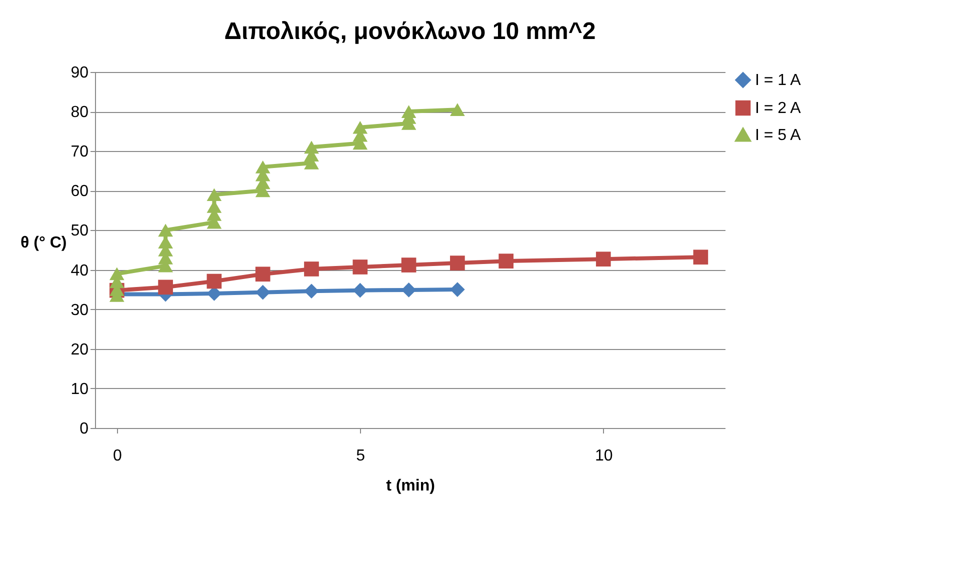 Image resolution: width=956 pixels, height=578 pixels. I want to click on y-tick-label: 10, so click(79, 389).